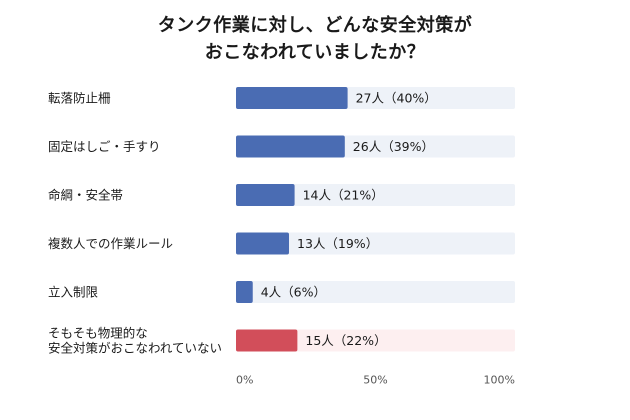  Describe the element at coordinates (293, 292) in the screenshot. I see `value-label-4: 4人（6%）` at that location.